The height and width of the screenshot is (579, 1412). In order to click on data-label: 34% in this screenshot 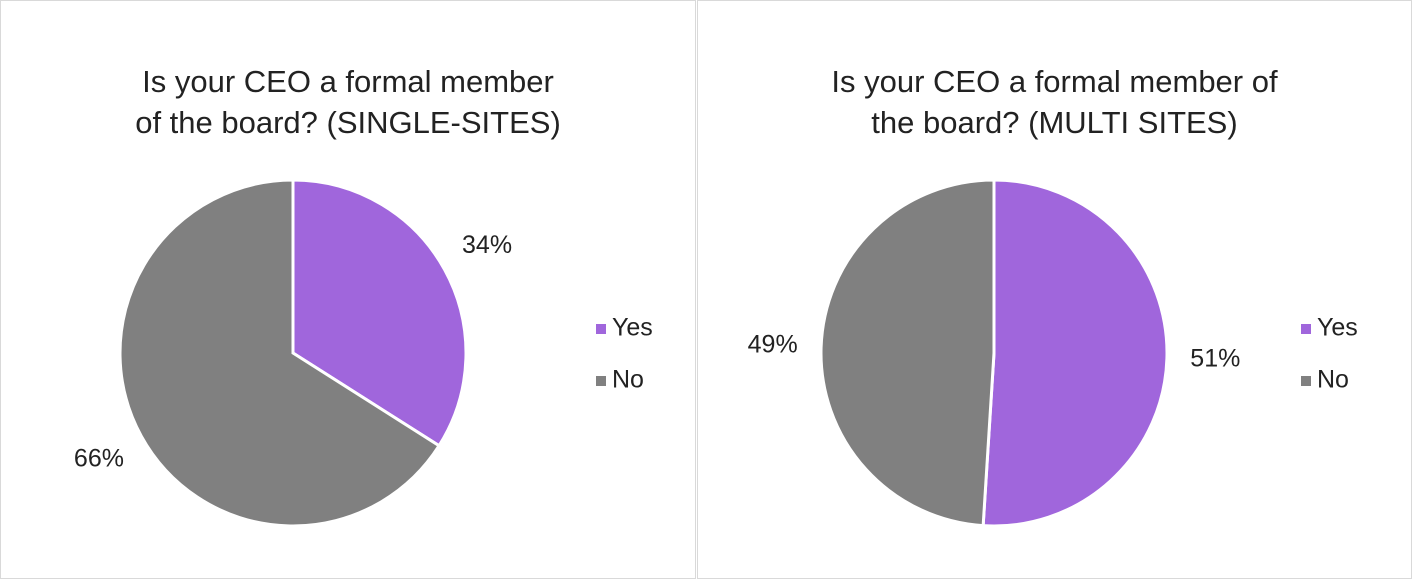, I will do `click(487, 245)`.